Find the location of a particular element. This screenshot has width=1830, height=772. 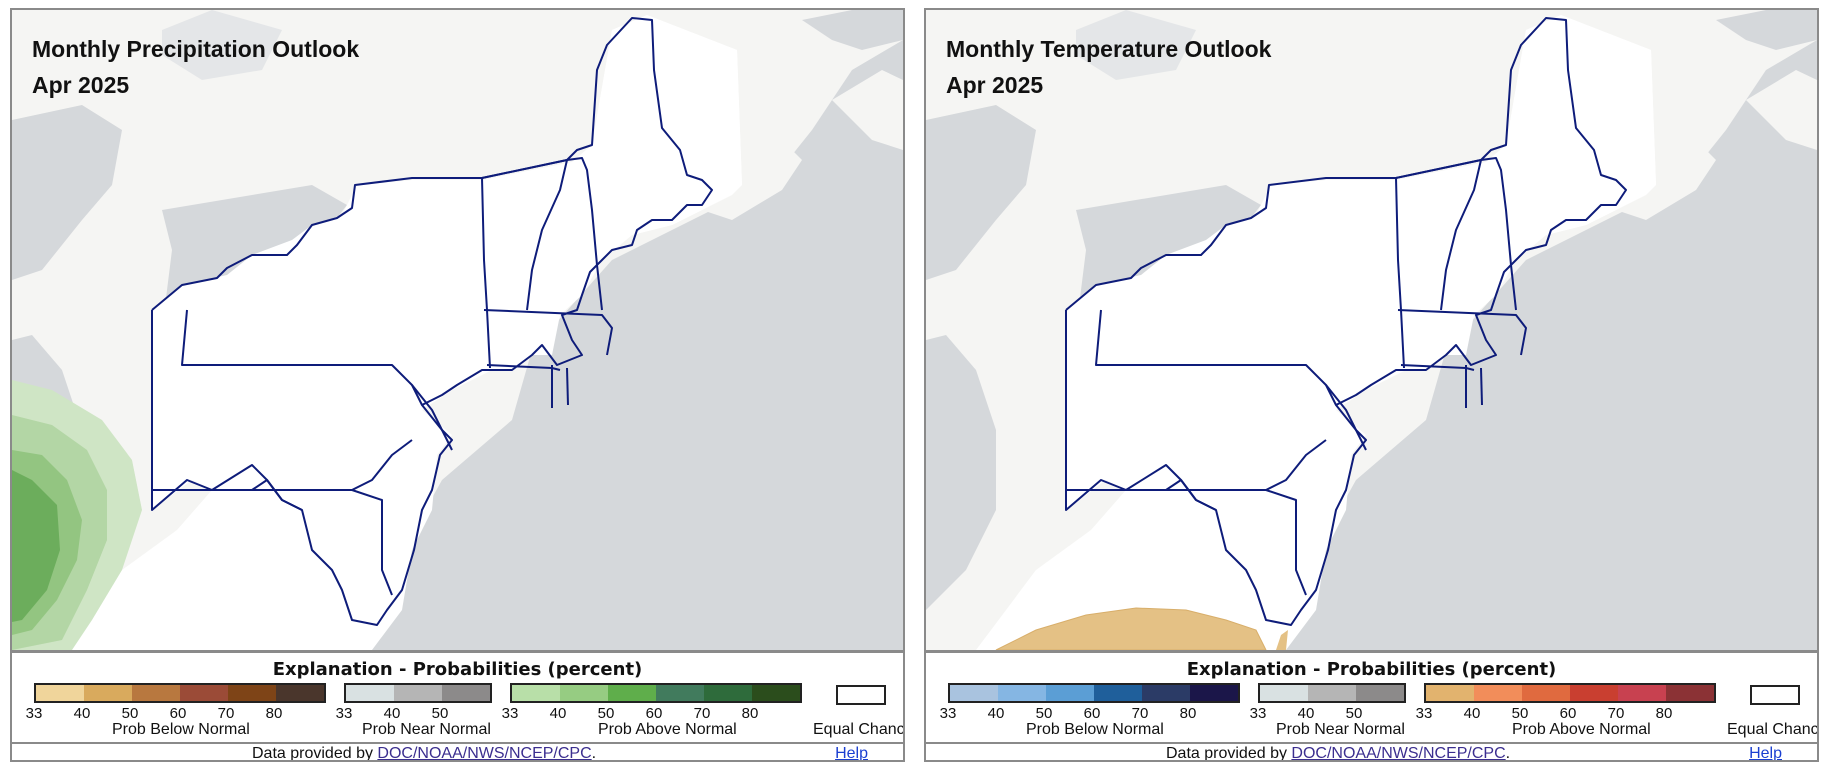

above-normal-label: Prob Above Normal is located at coordinates (667, 729).